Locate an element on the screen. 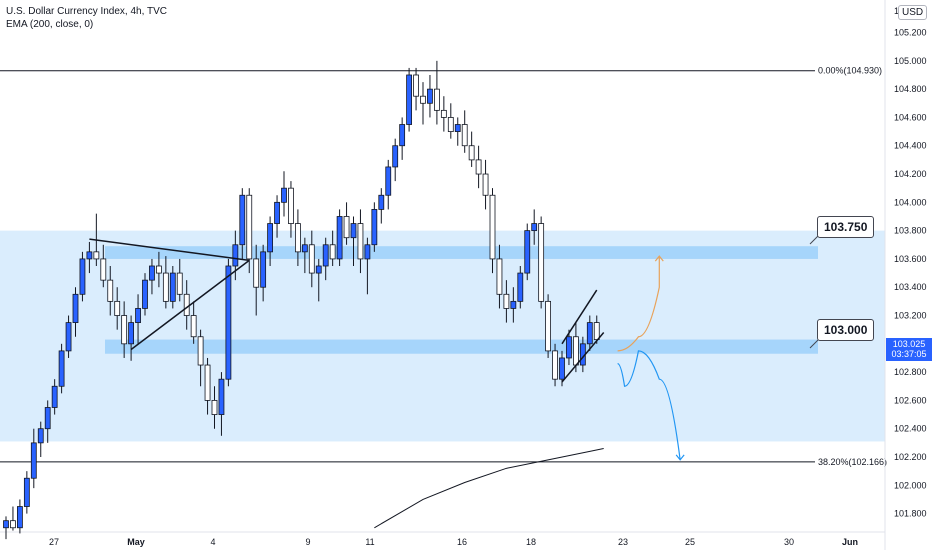 The width and height of the screenshot is (932, 550). y-tick-label: 105.200 is located at coordinates (910, 33).